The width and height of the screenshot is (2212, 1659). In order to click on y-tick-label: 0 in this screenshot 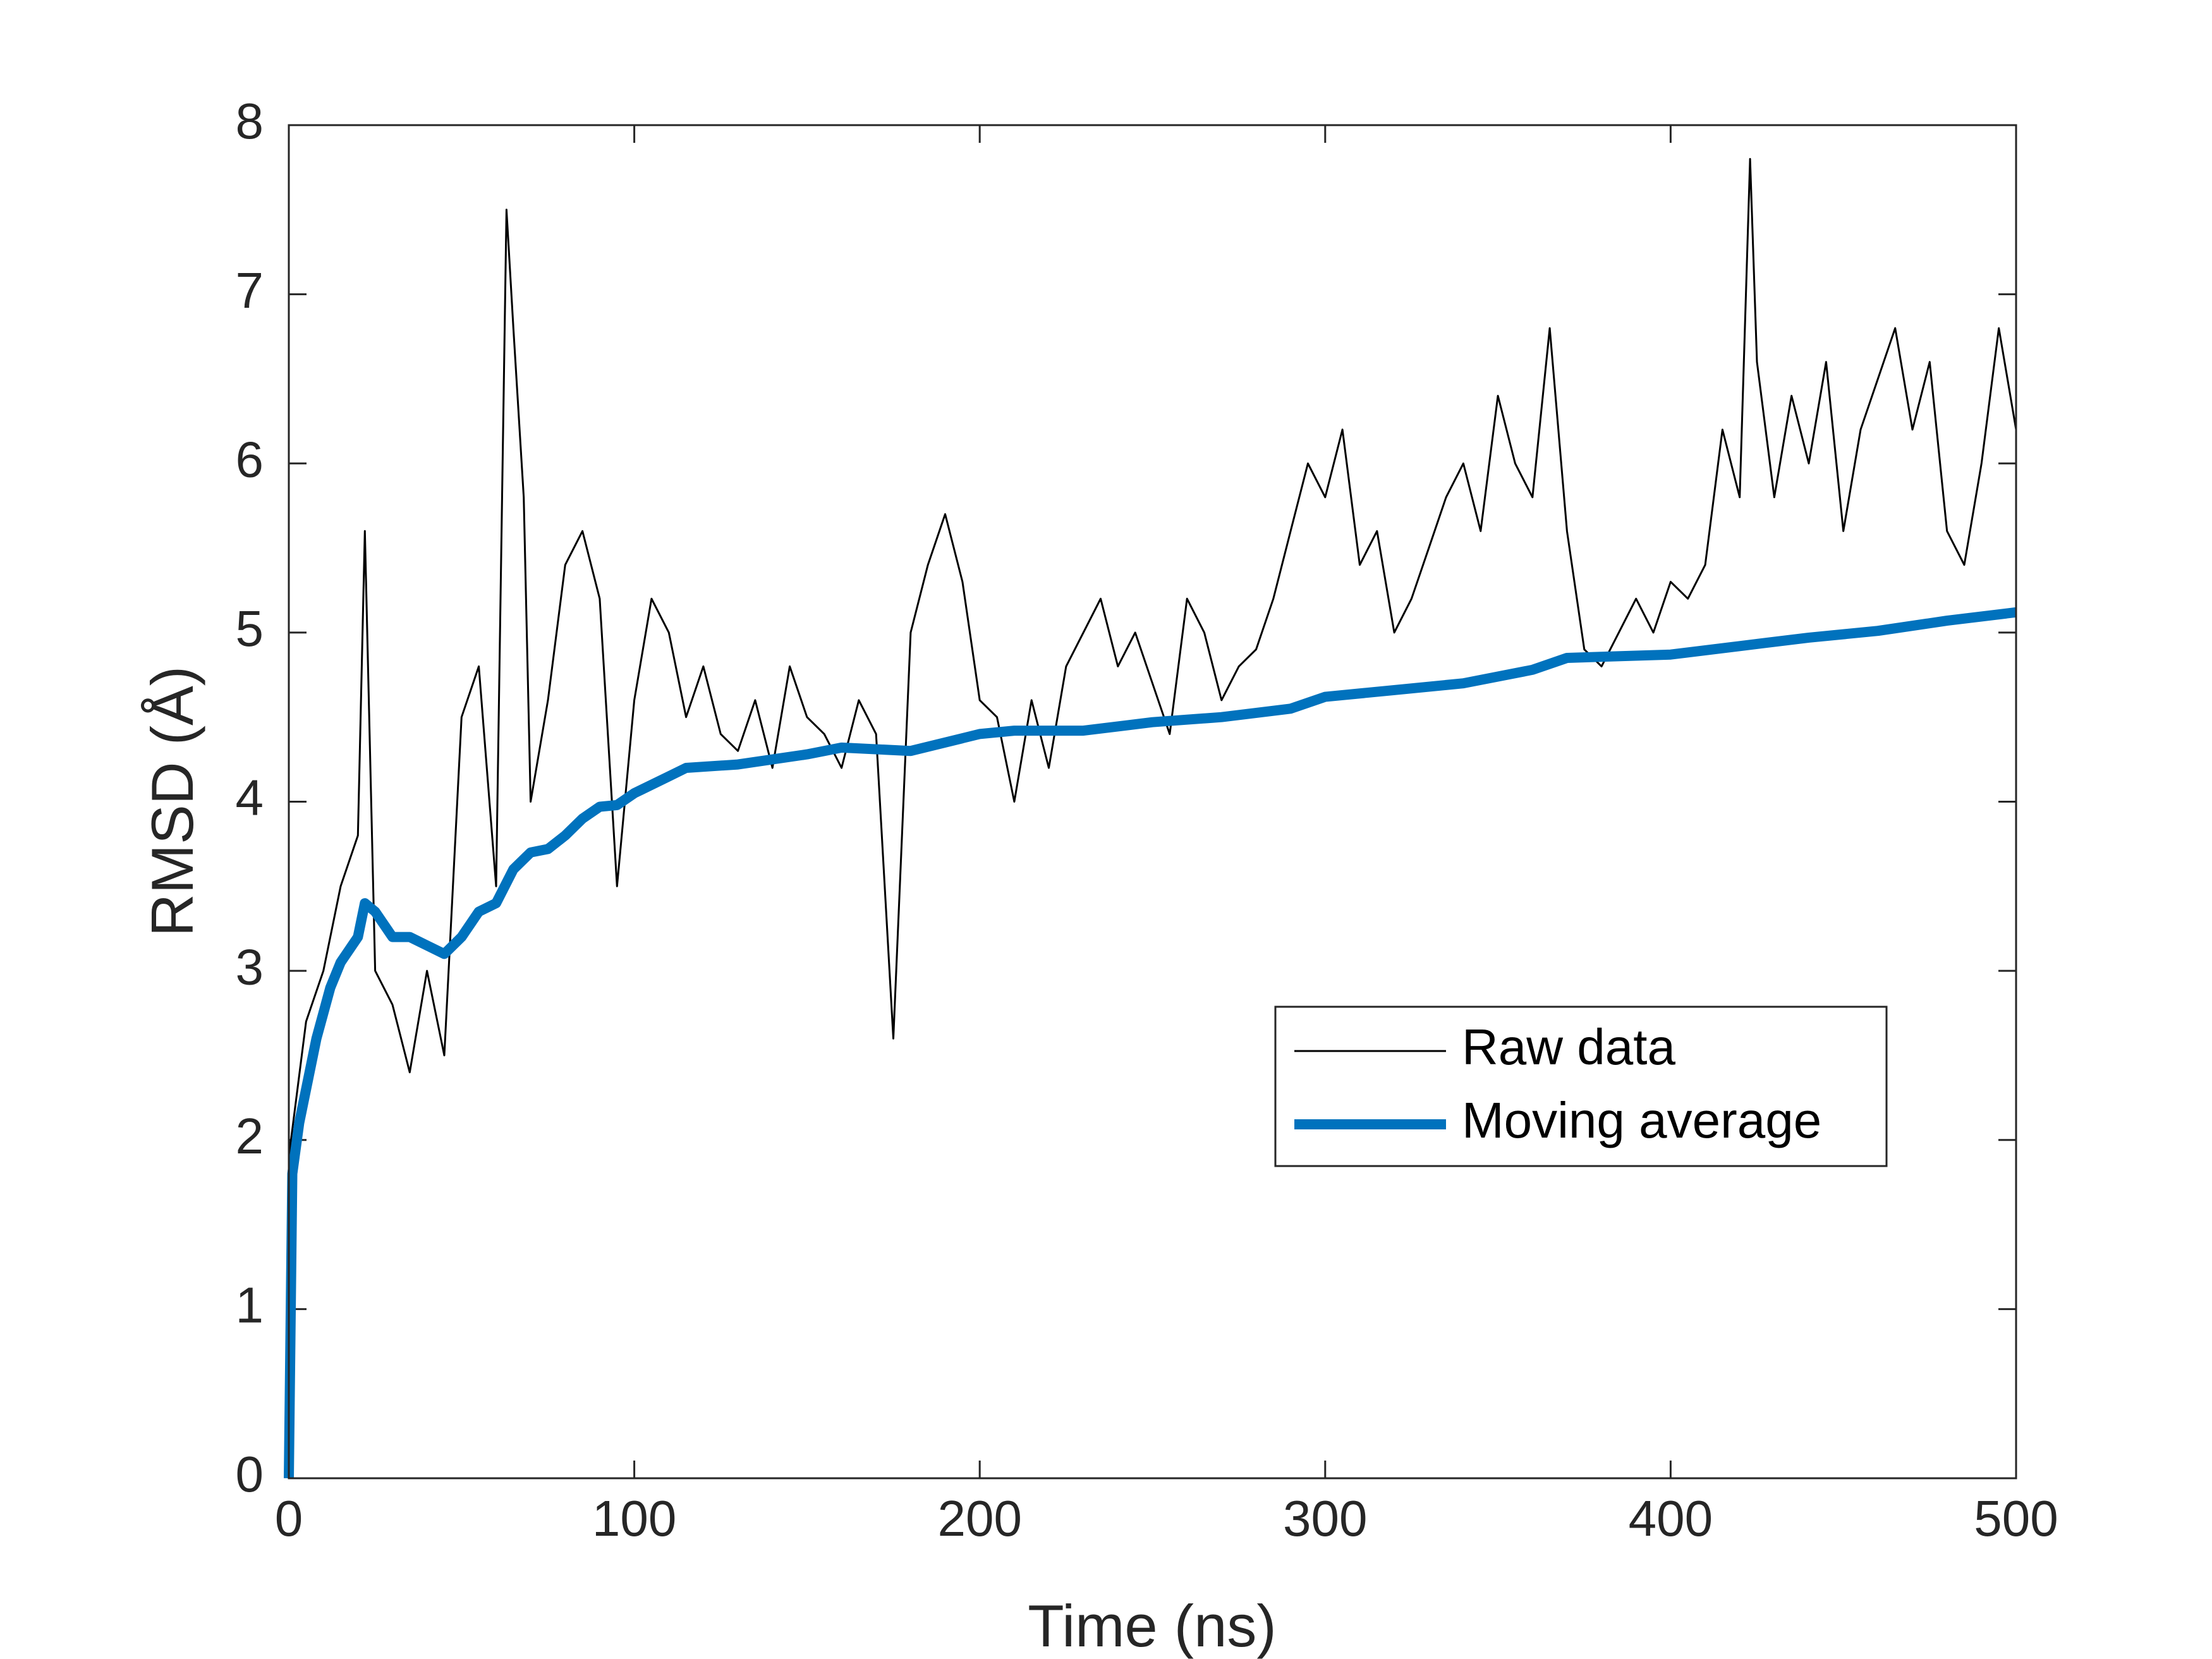, I will do `click(250, 1474)`.